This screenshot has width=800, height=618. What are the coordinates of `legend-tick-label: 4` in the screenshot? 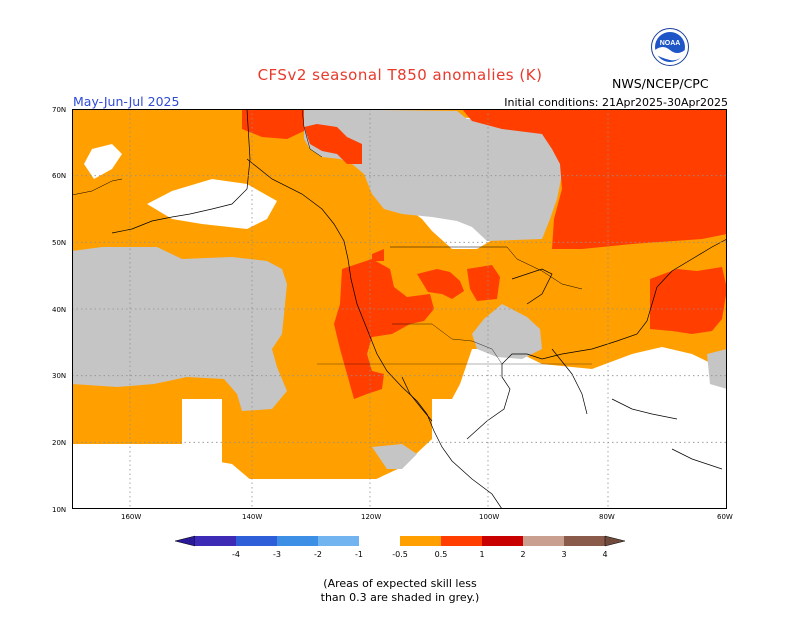 It's located at (604, 554).